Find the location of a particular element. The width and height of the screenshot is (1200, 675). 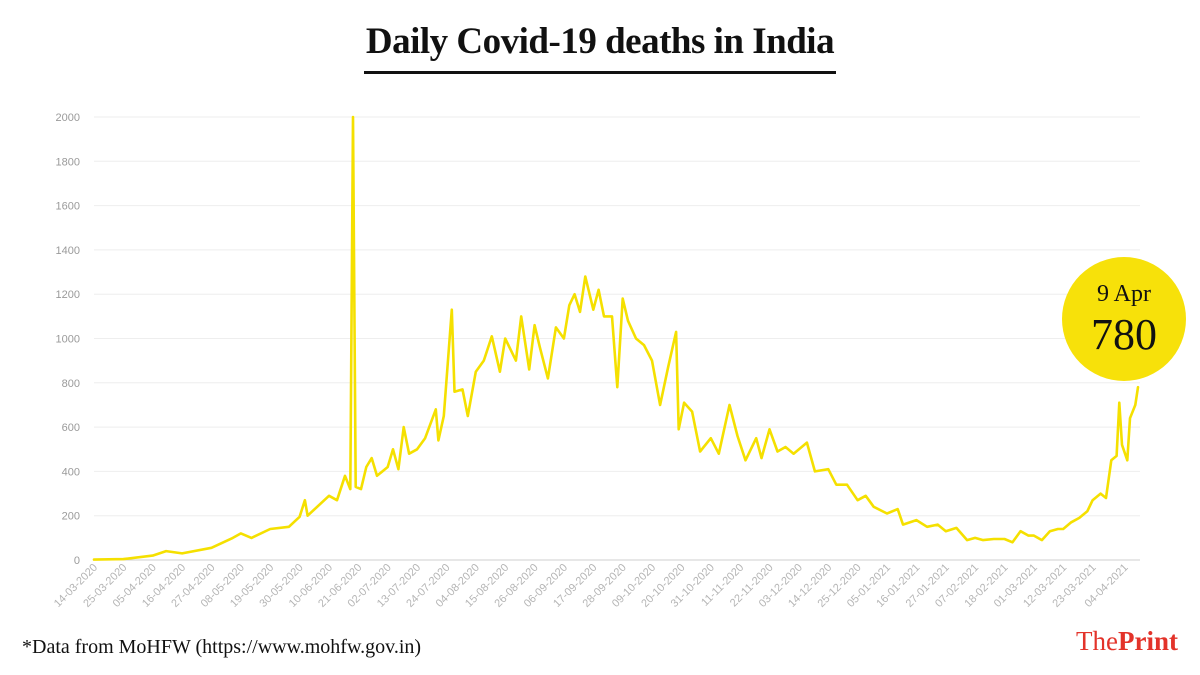

y-tick-label: 1600 is located at coordinates (68, 207).